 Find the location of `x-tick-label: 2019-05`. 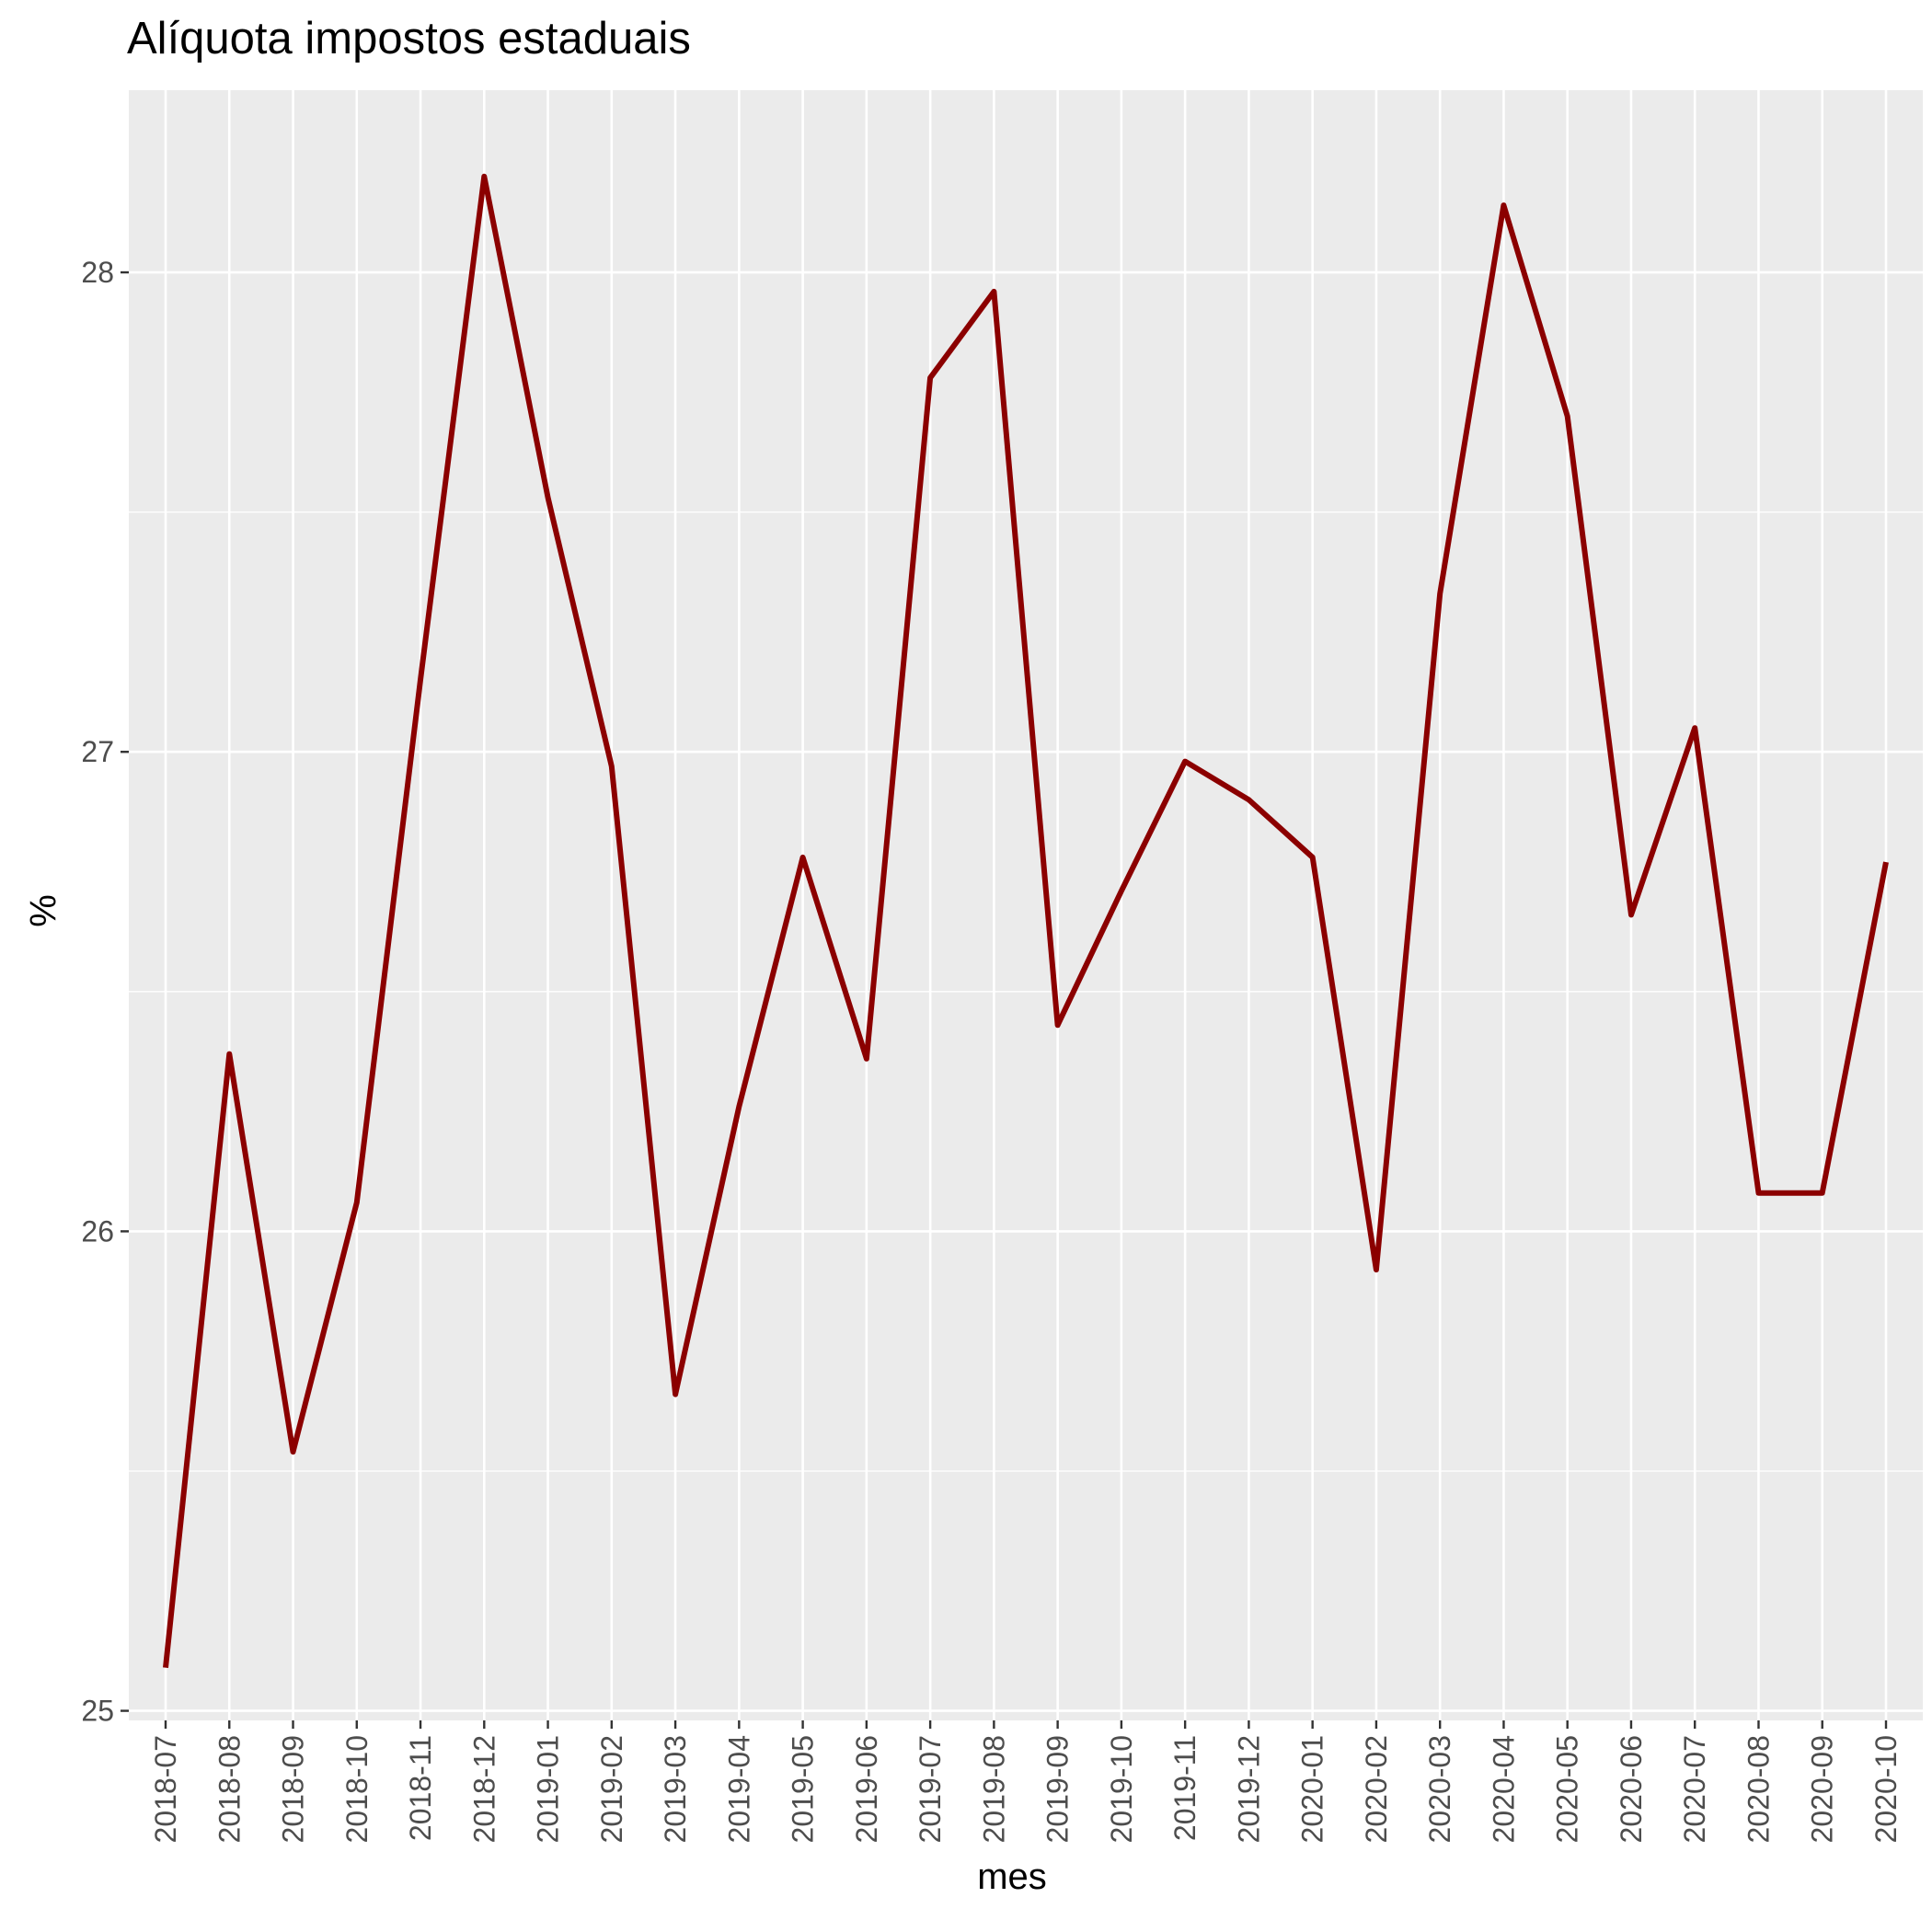

x-tick-label: 2019-05 is located at coordinates (803, 1789).